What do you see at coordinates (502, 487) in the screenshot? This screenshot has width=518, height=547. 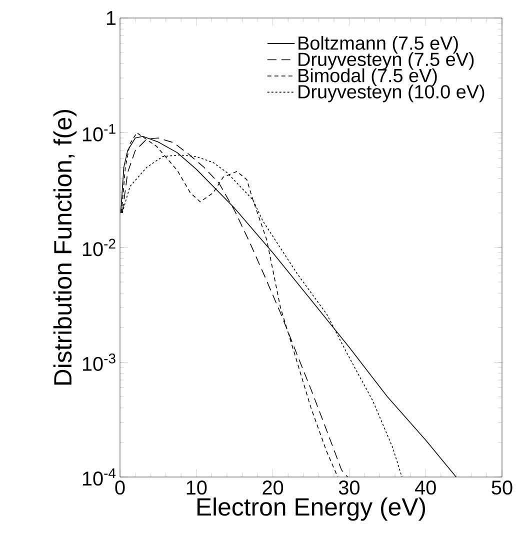 I see `x-tick-label: 50` at bounding box center [502, 487].